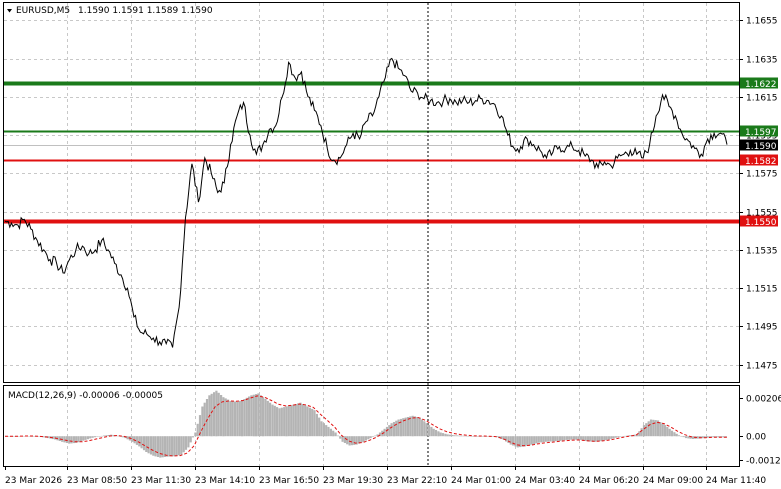 This screenshot has height=489, width=781. I want to click on level-tag, so click(759, 131).